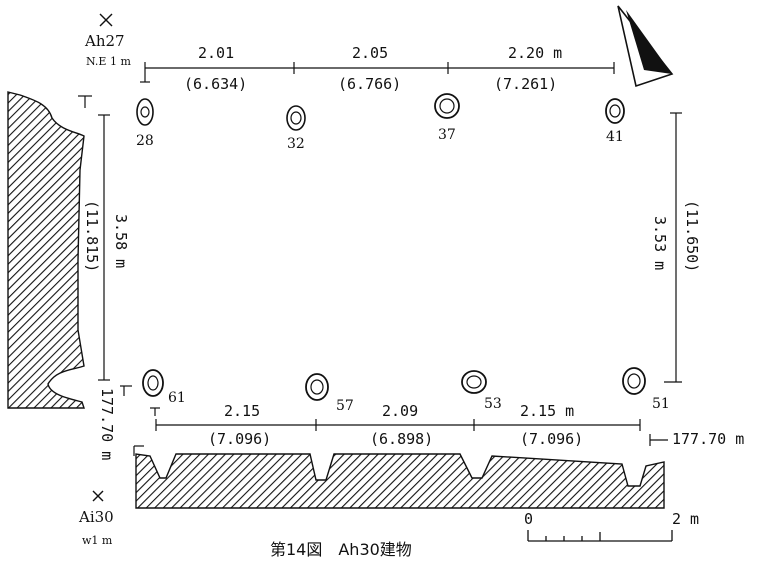 The image size is (760, 565). What do you see at coordinates (535, 53) in the screenshot?
I see `top-span-3-m: 2.20 m` at bounding box center [535, 53].